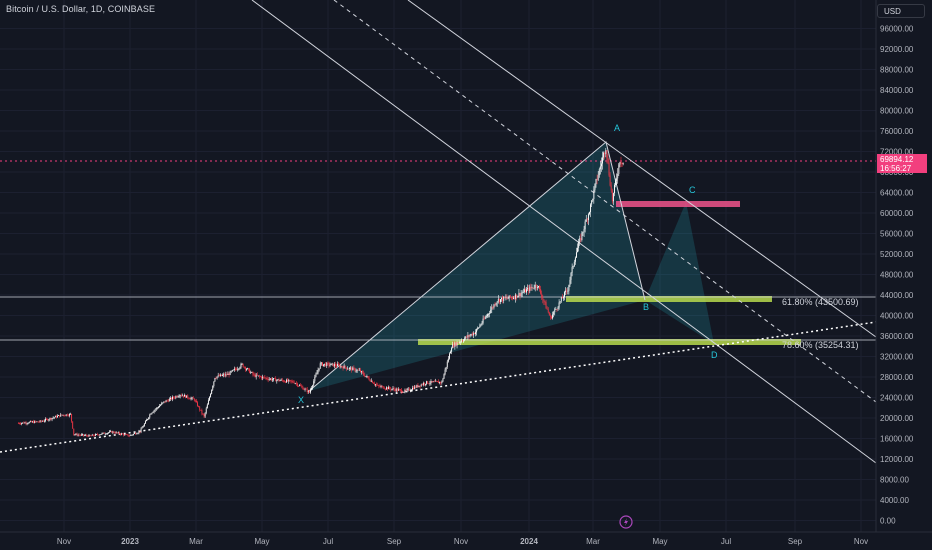  What do you see at coordinates (626, 522) in the screenshot?
I see `lightning-icon` at bounding box center [626, 522].